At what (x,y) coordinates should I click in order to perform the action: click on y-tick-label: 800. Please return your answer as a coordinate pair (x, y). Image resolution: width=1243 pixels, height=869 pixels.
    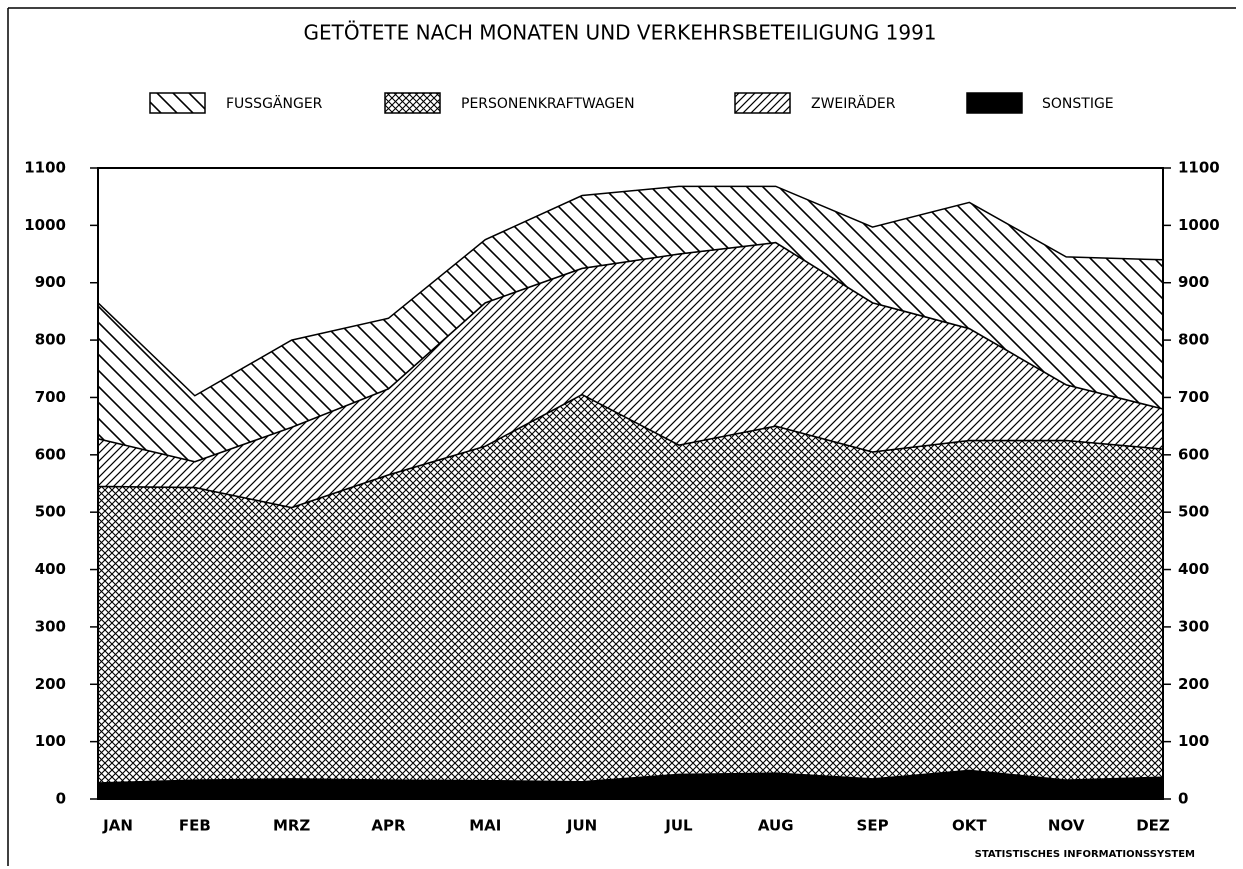
    Looking at the image, I should click on (50, 340).